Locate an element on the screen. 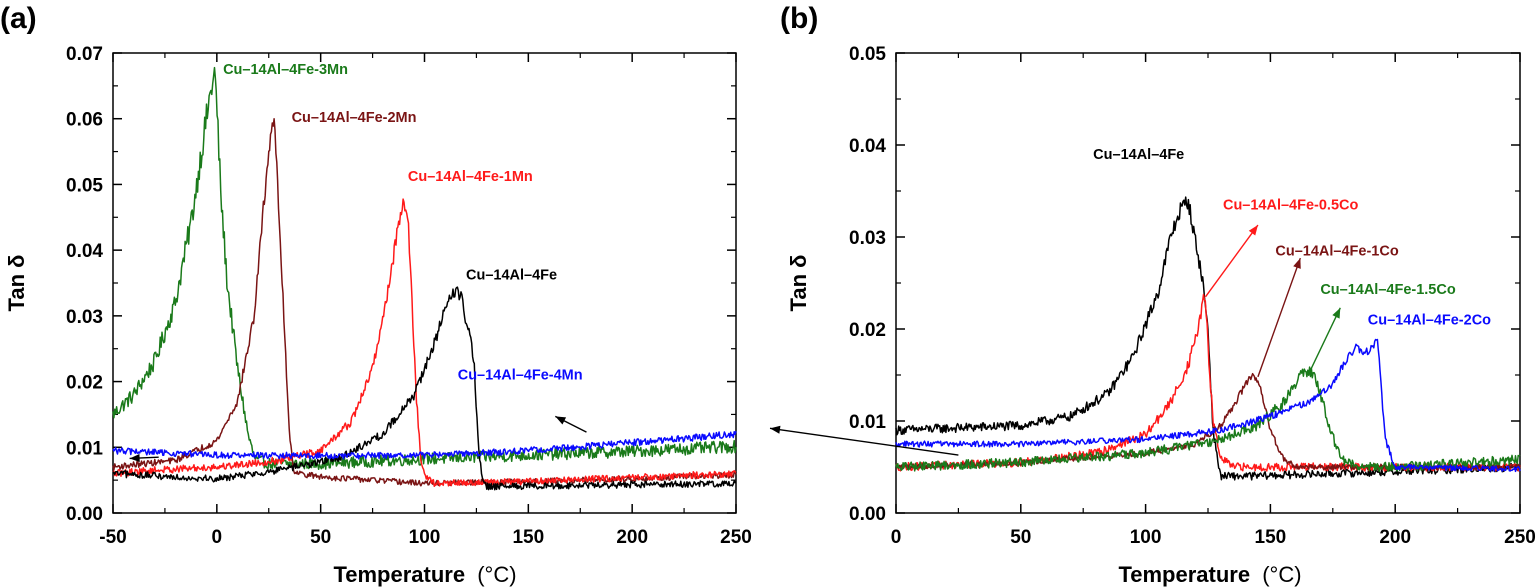  panel-b-series-cu-14al-4fe-1co is located at coordinates (1208, 421).